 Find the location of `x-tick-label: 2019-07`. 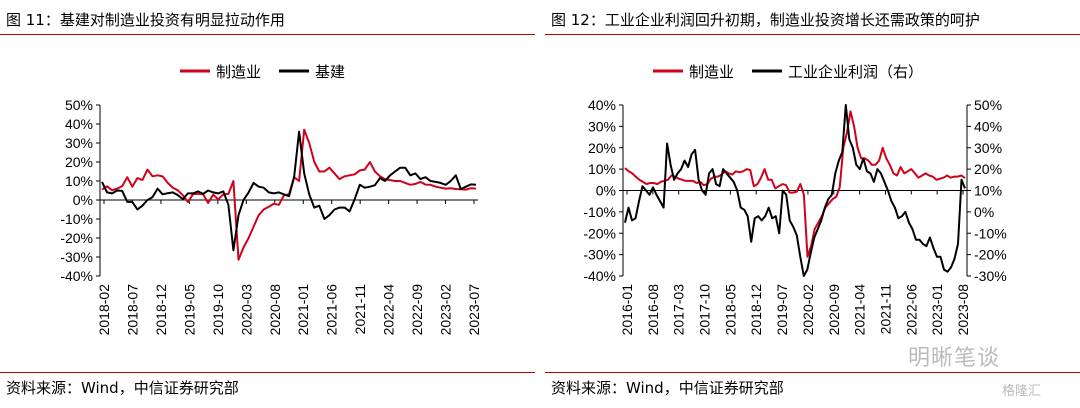

x-tick-label: 2019-07 is located at coordinates (782, 310).